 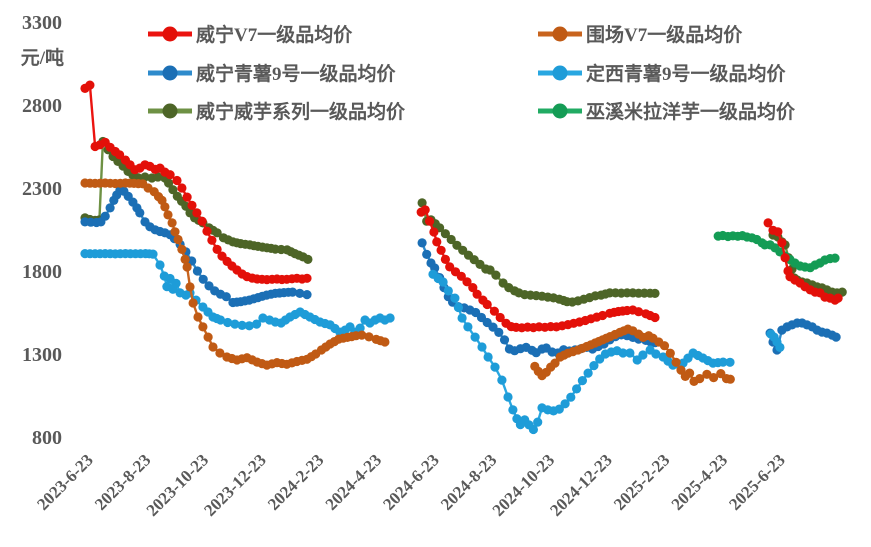 What do you see at coordinates (524, 485) in the screenshot?
I see `x-tick-label: 2024-10-23` at bounding box center [524, 485].